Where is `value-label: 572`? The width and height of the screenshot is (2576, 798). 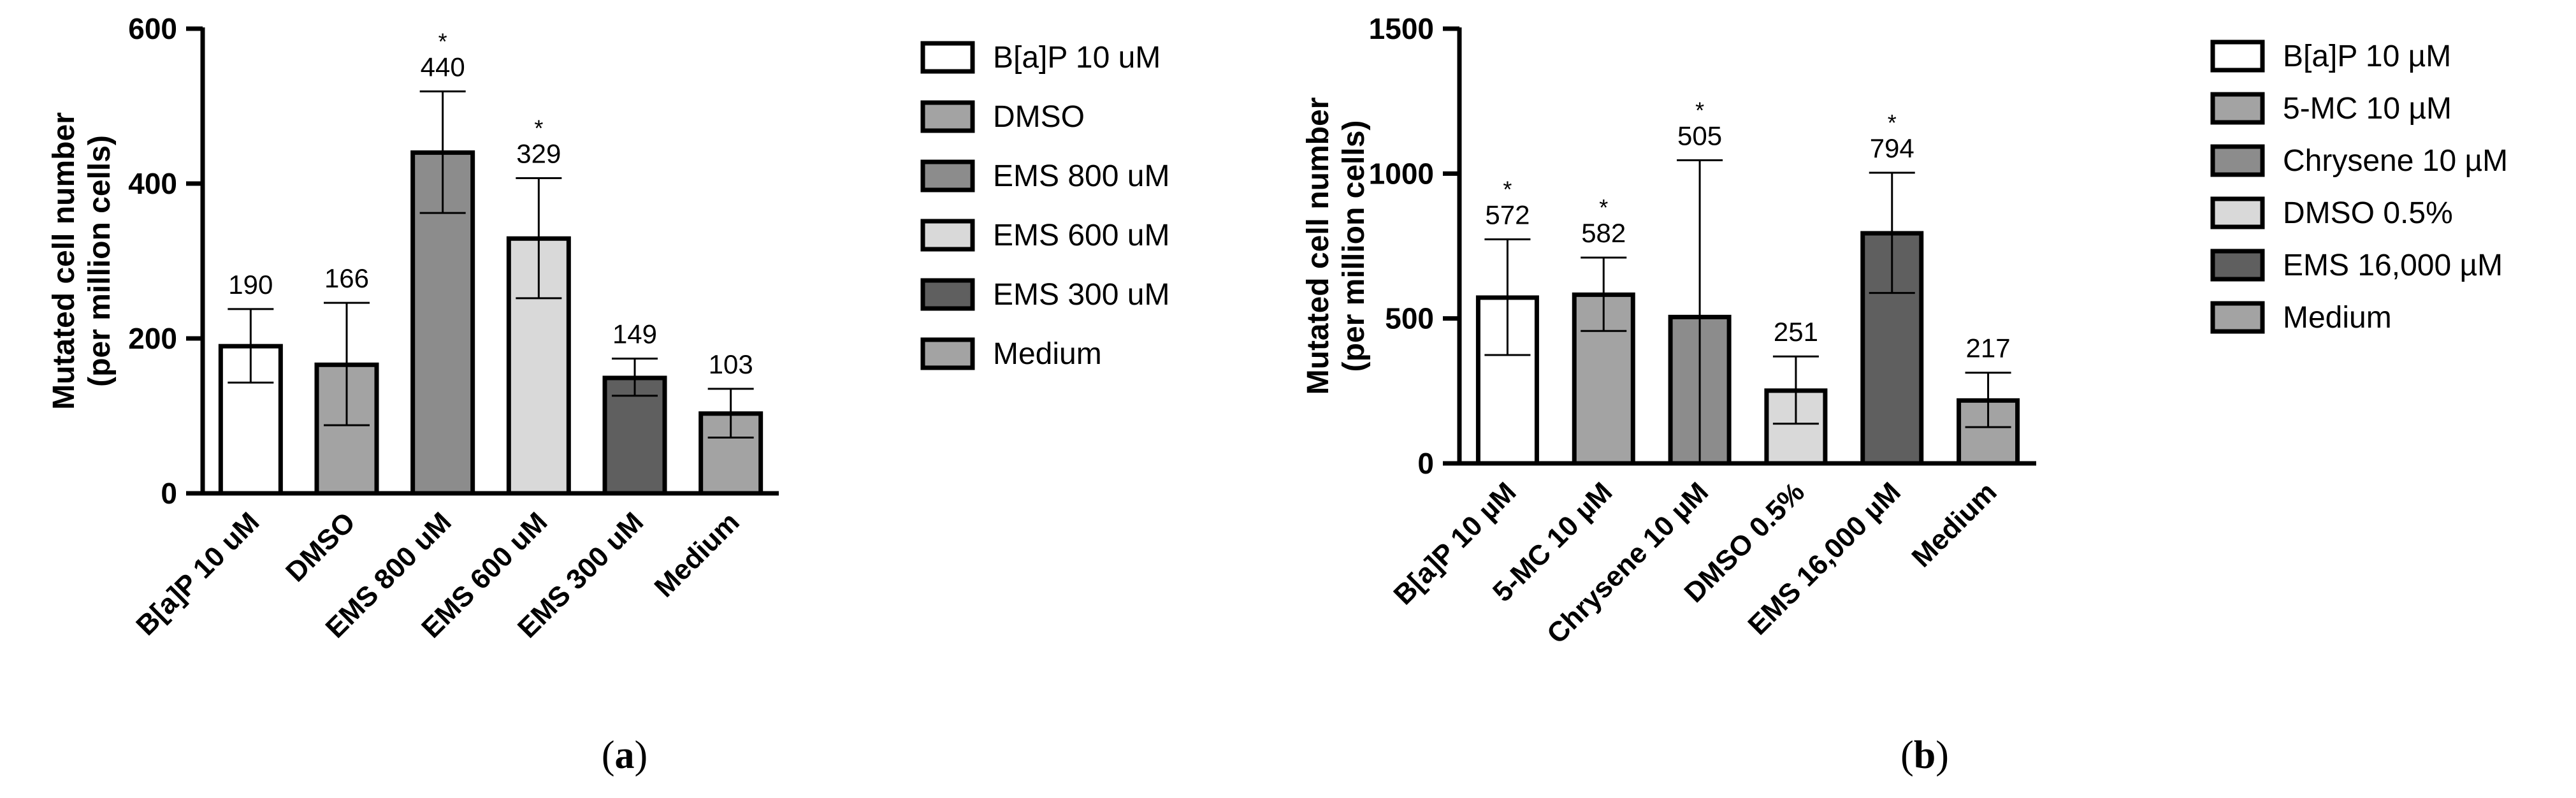 value-label: 572 is located at coordinates (1507, 215).